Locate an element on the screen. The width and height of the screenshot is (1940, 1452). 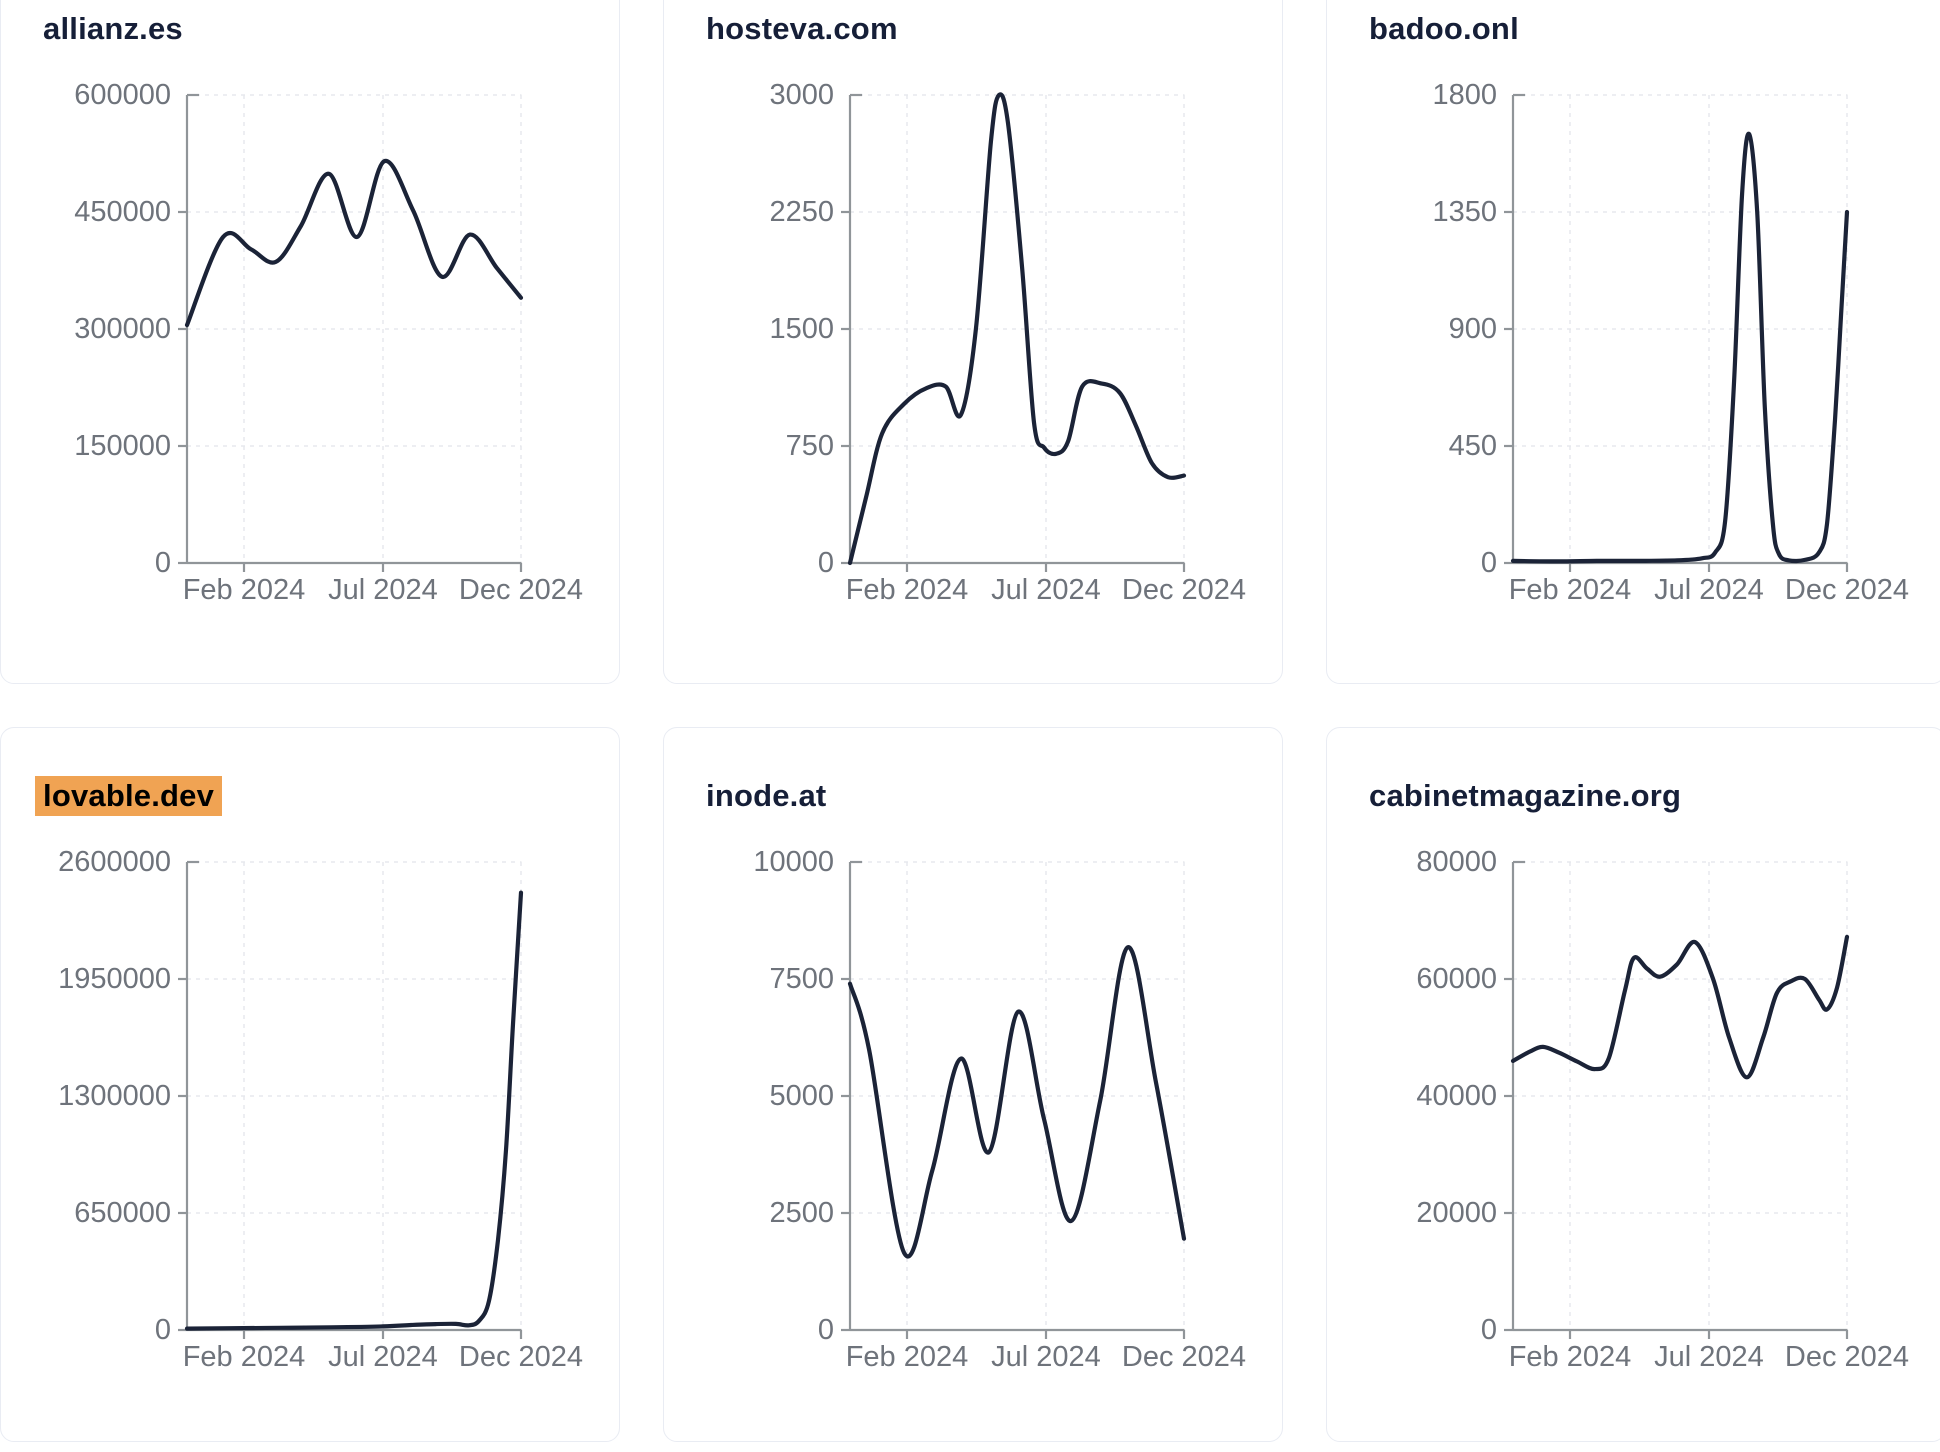
chart-title: allianz.es is located at coordinates (113, 28).